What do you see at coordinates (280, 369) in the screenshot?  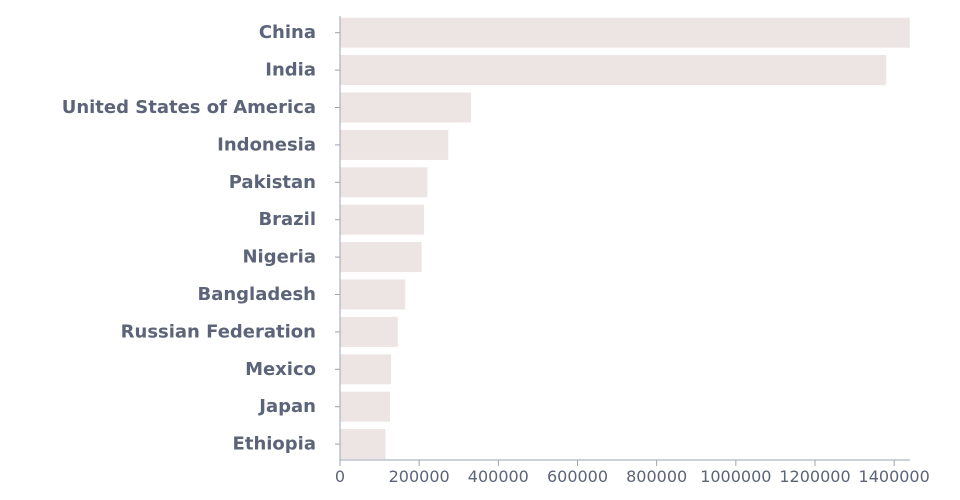 I see `category-label: Mexico` at bounding box center [280, 369].